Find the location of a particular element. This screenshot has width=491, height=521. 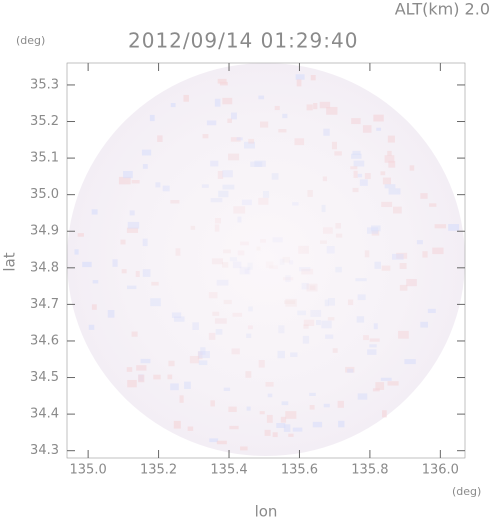

x-tick-label: 135.2 is located at coordinates (158, 470).